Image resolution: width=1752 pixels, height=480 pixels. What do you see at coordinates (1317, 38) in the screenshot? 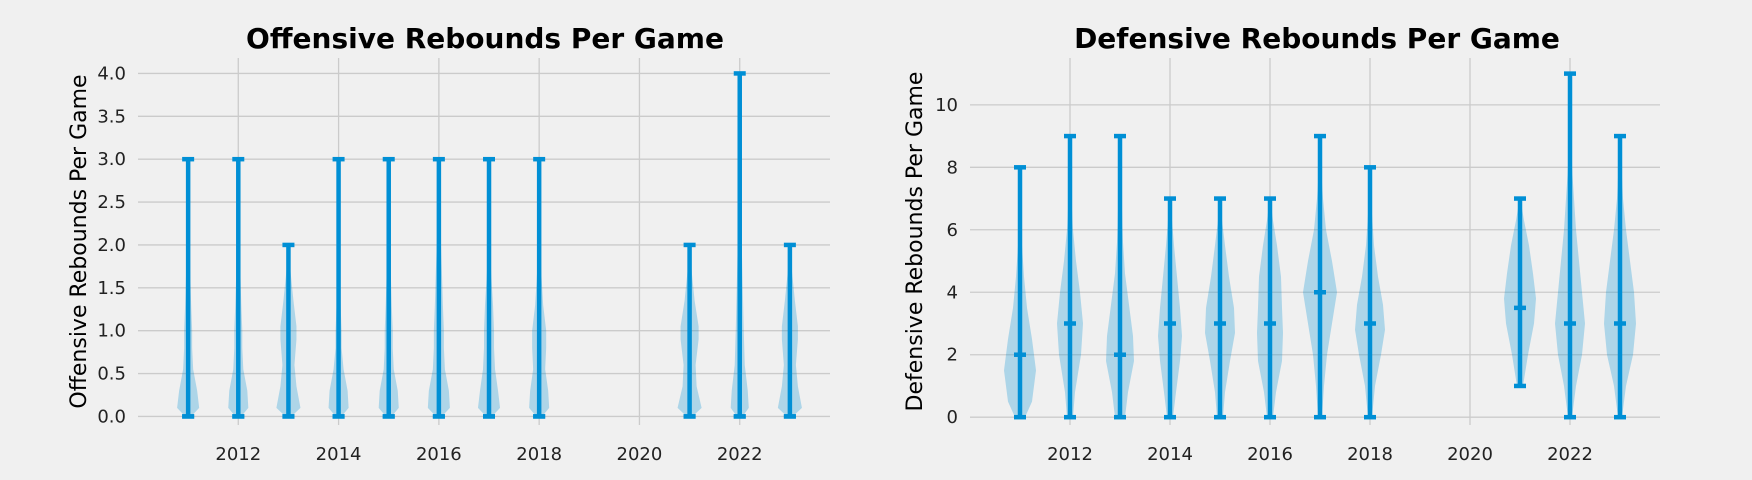
I see `chart-title: Defensive Rebounds Per Game` at bounding box center [1317, 38].